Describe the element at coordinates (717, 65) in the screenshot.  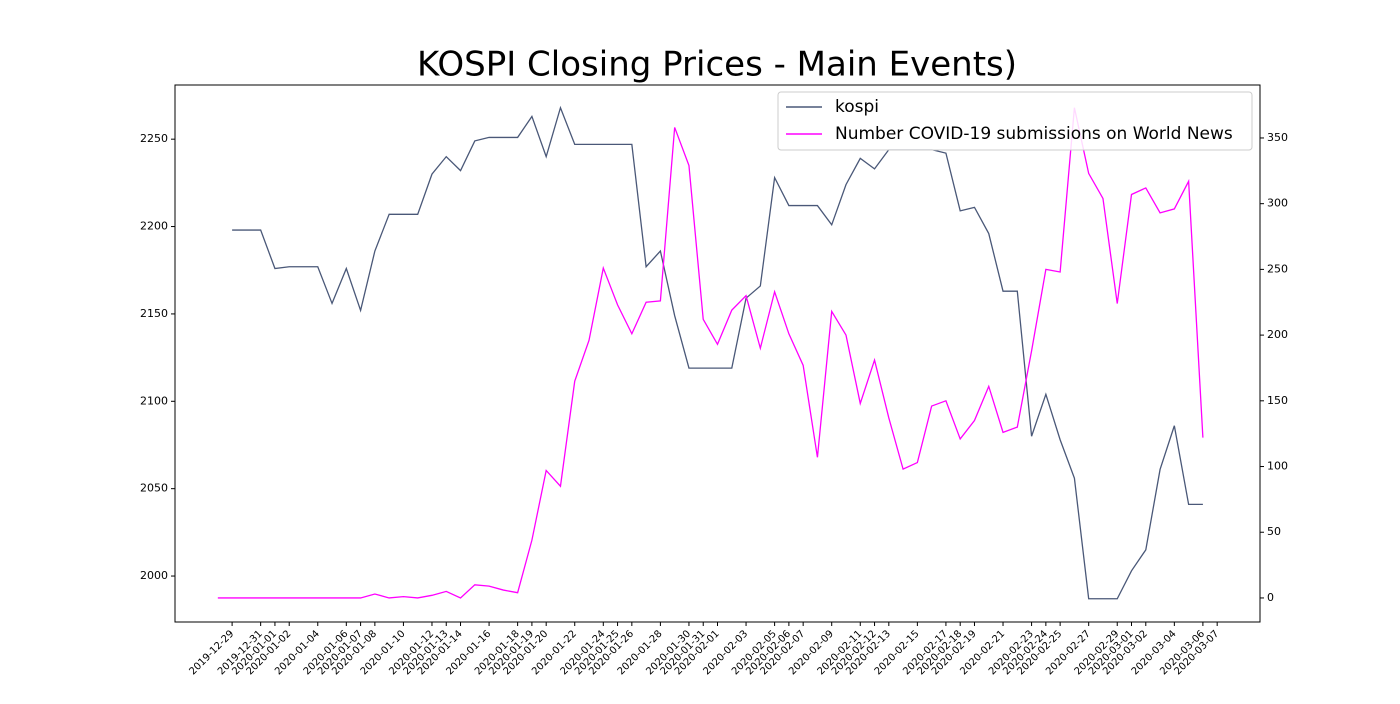
I see `chart-title: KOSPI Closing Prices - Main Events)` at that location.